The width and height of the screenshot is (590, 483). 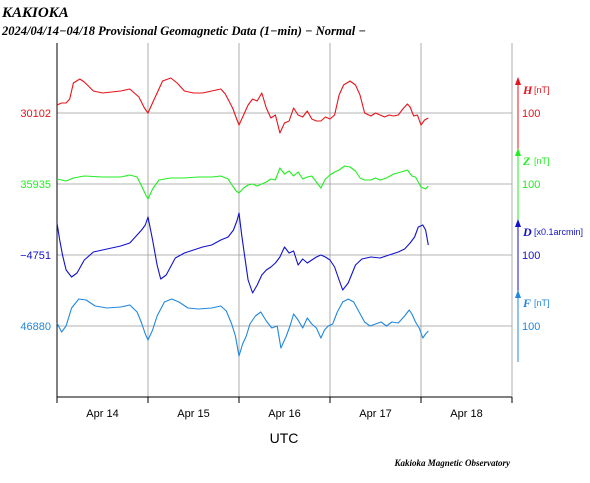 I want to click on scale-arrow-h, so click(x=518, y=81).